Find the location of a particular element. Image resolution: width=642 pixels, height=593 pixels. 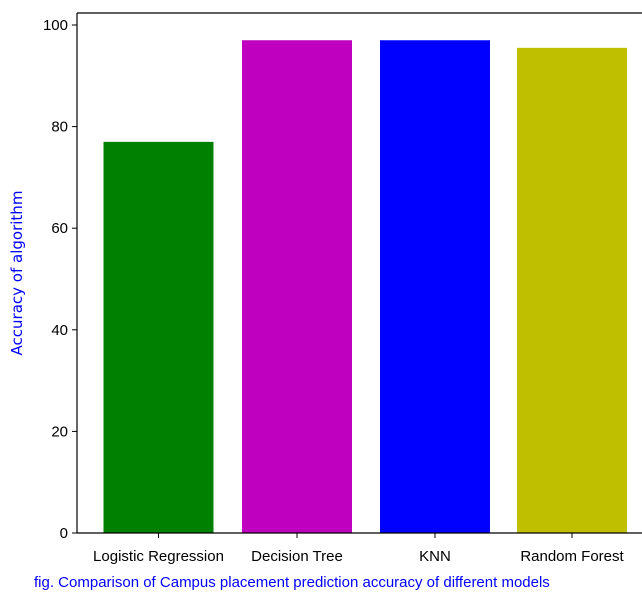

x-tick-label: Logistic Regression is located at coordinates (158, 556).